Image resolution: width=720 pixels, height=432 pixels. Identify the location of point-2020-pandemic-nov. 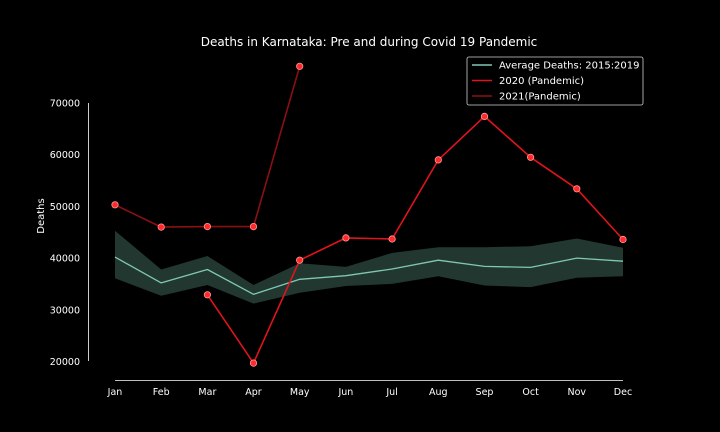
(577, 189).